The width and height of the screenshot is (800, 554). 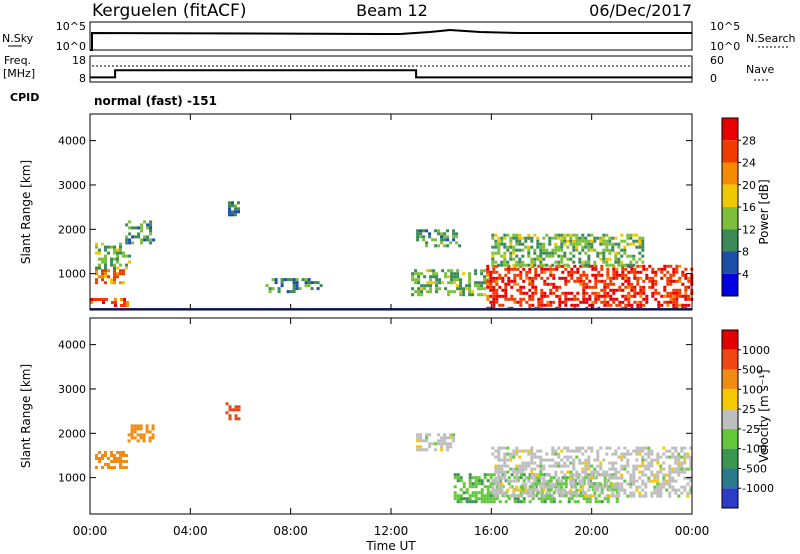 What do you see at coordinates (72, 141) in the screenshot?
I see `y-tick-label: 4000` at bounding box center [72, 141].